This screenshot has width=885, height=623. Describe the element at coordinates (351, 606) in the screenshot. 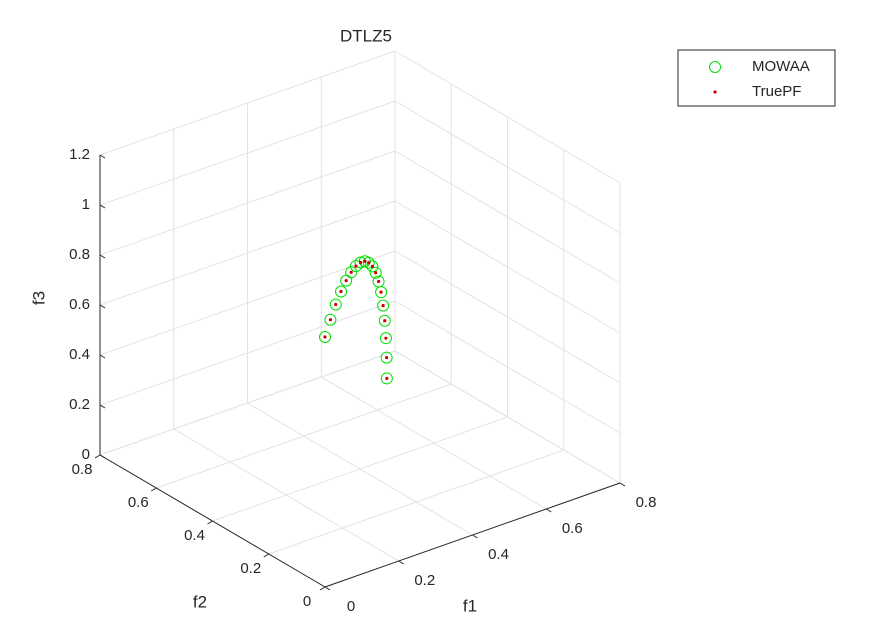

I see `x-tick-label: 0` at that location.